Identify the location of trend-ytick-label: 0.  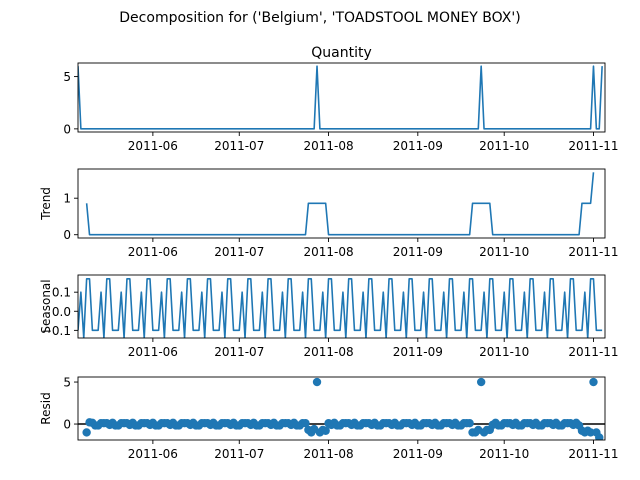
(67, 235).